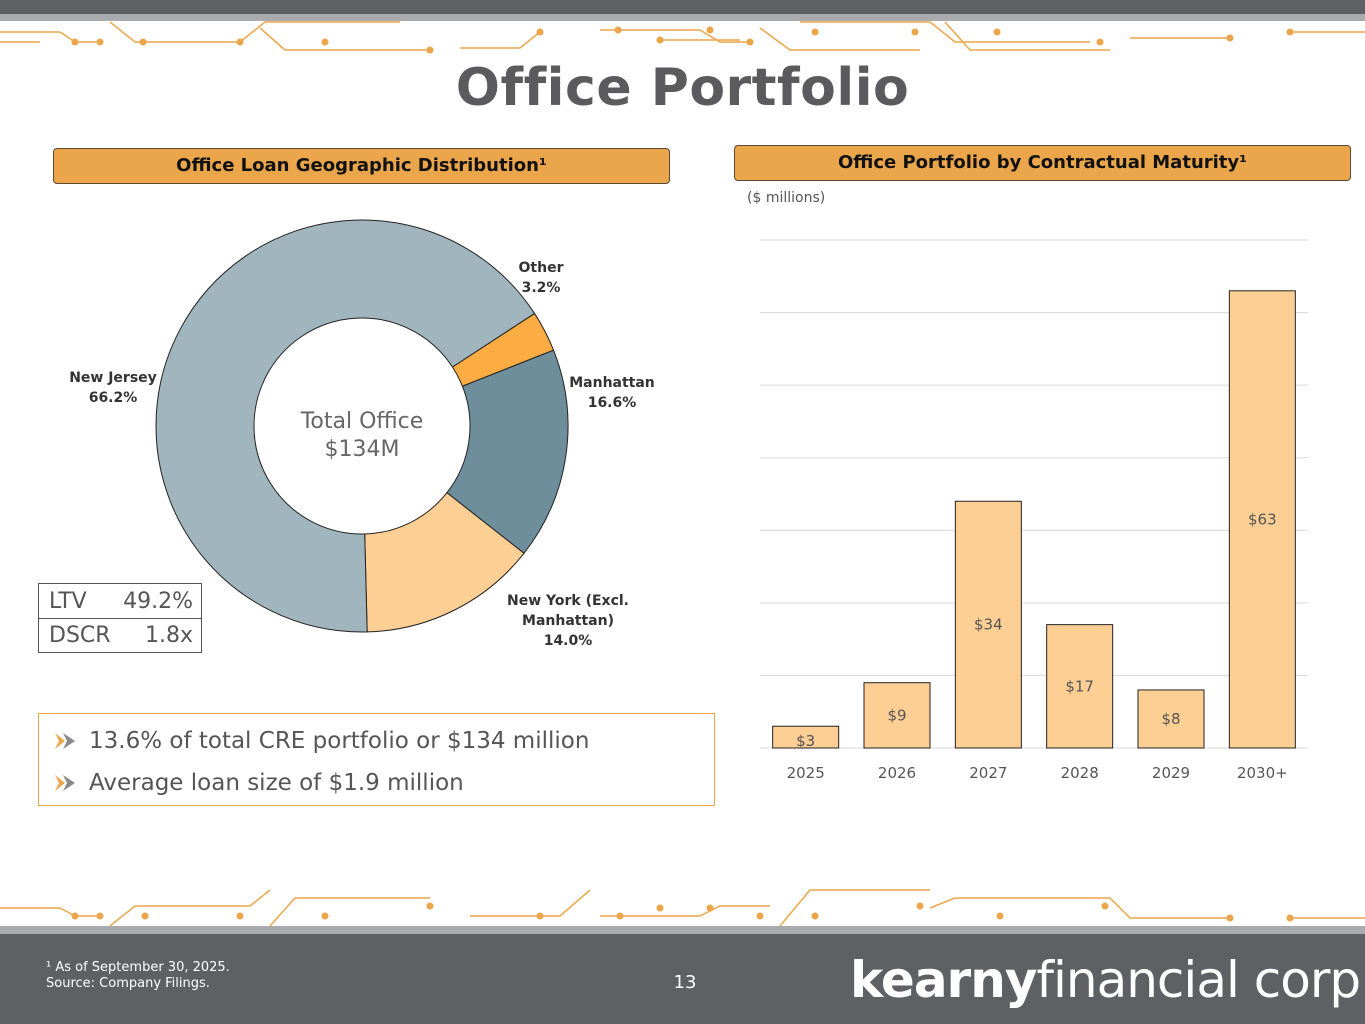 Image resolution: width=1365 pixels, height=1024 pixels. Describe the element at coordinates (1171, 773) in the screenshot. I see `x-tick-label: 2029` at that location.